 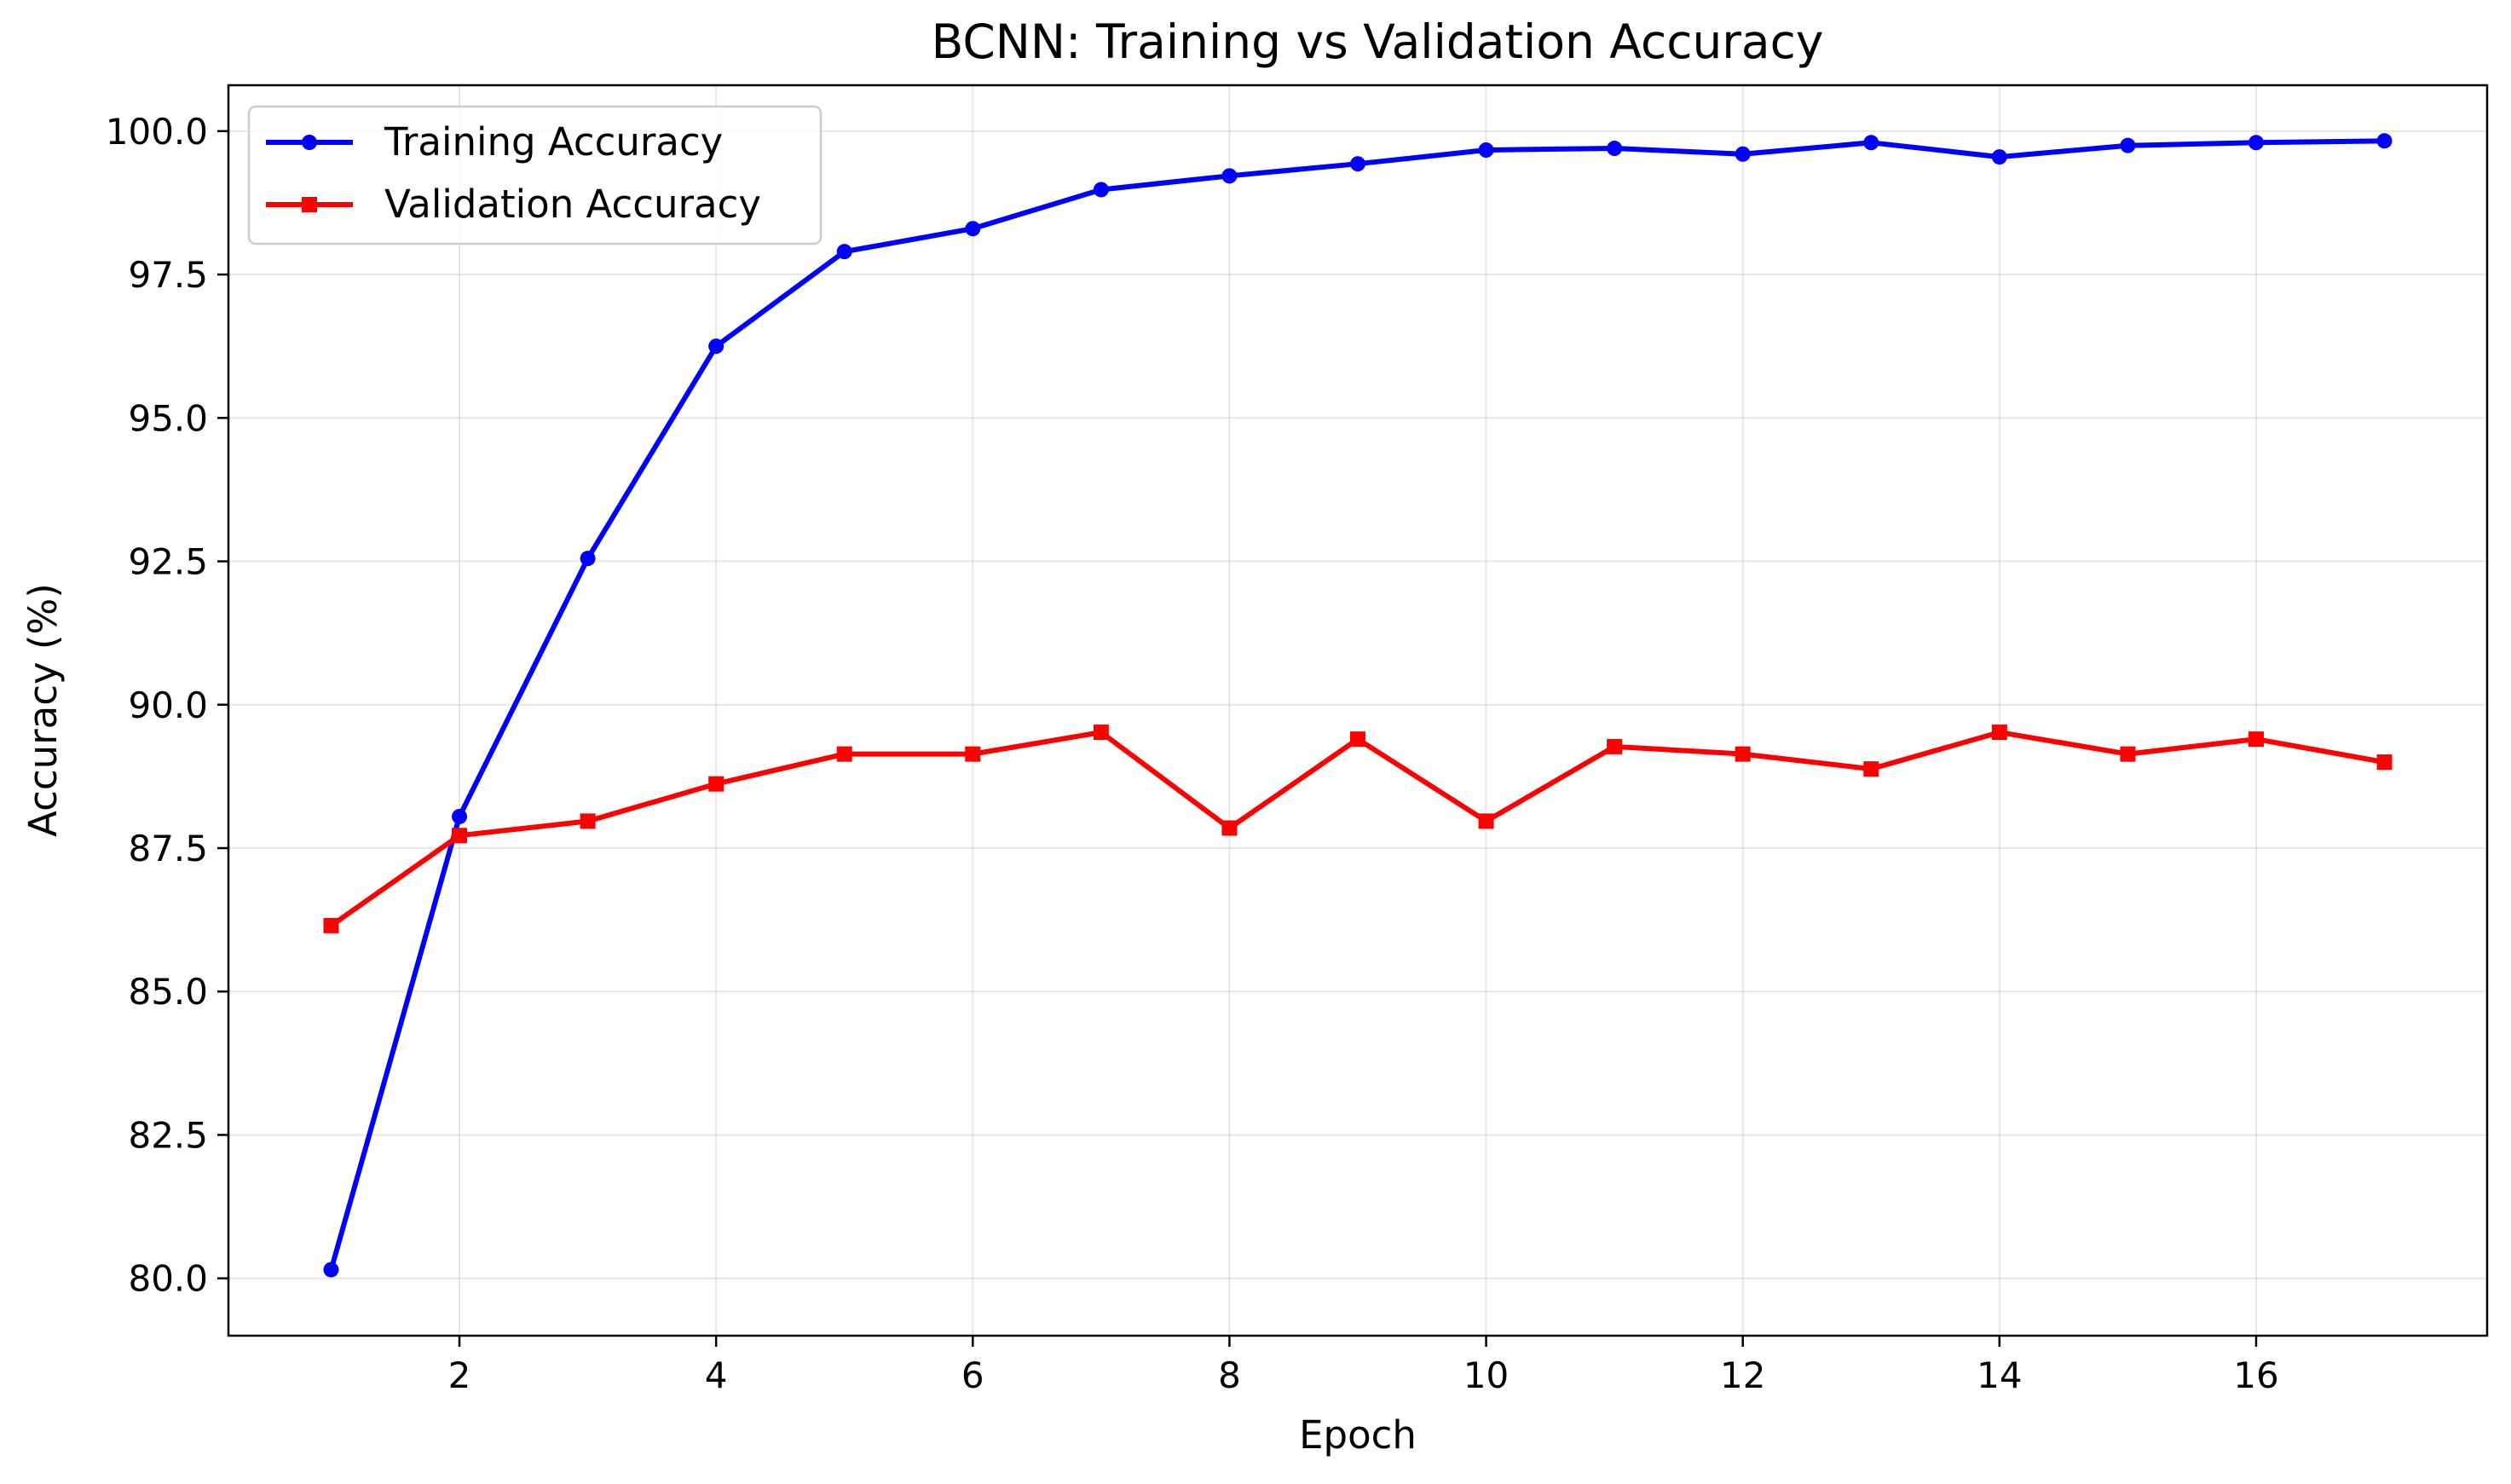 I want to click on legend: Training Accuracy Validation Accuracy, so click(x=535, y=175).